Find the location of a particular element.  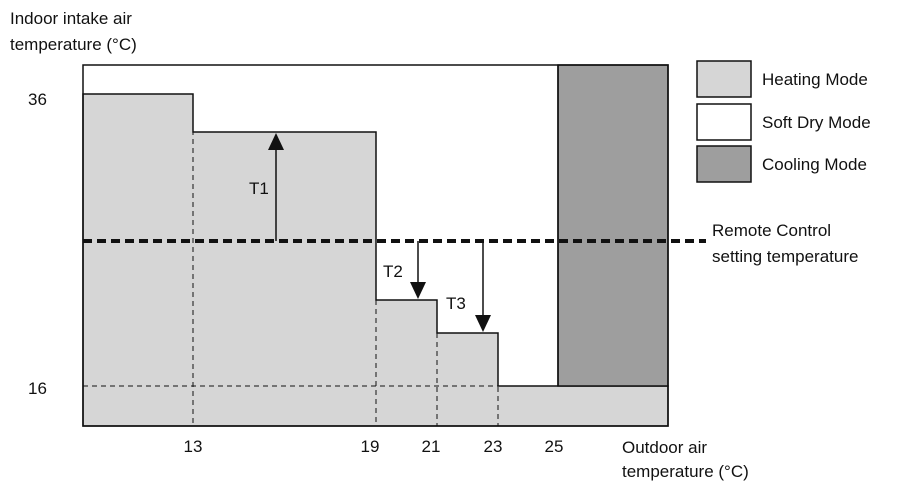

x-tick-23: 23 is located at coordinates (493, 446).